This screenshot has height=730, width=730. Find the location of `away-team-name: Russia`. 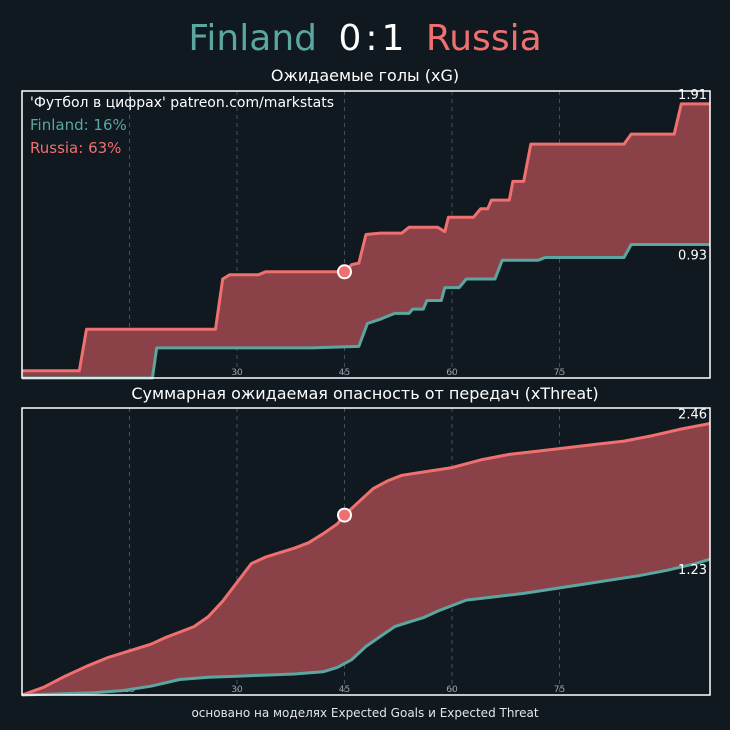

away-team-name: Russia is located at coordinates (483, 38).